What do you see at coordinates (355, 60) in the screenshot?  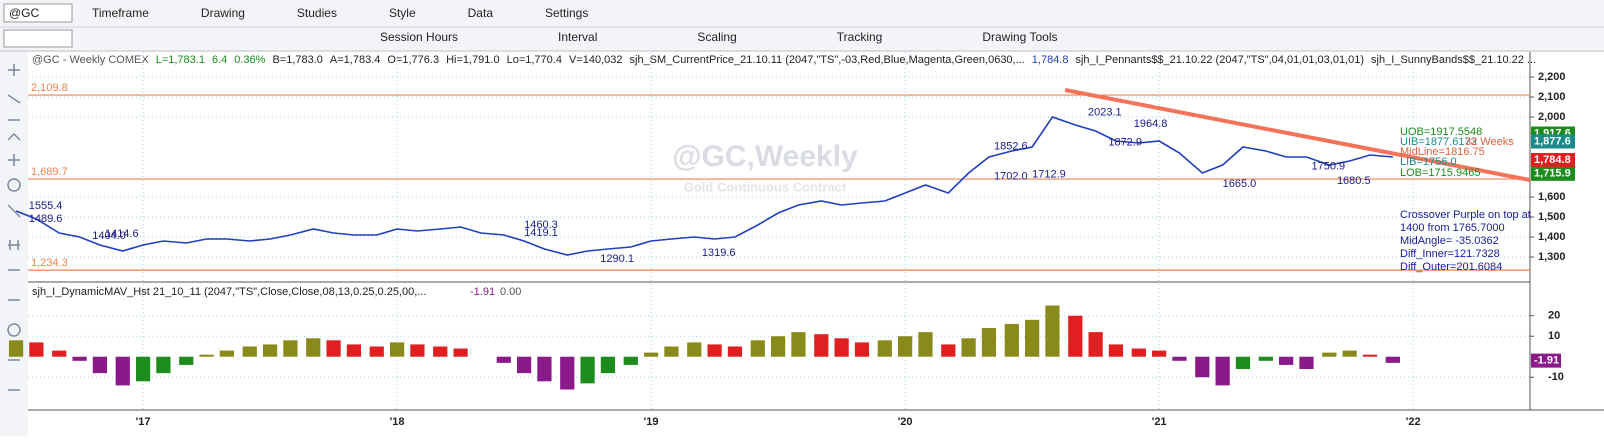 I see `header-item: A=1,783.4` at bounding box center [355, 60].